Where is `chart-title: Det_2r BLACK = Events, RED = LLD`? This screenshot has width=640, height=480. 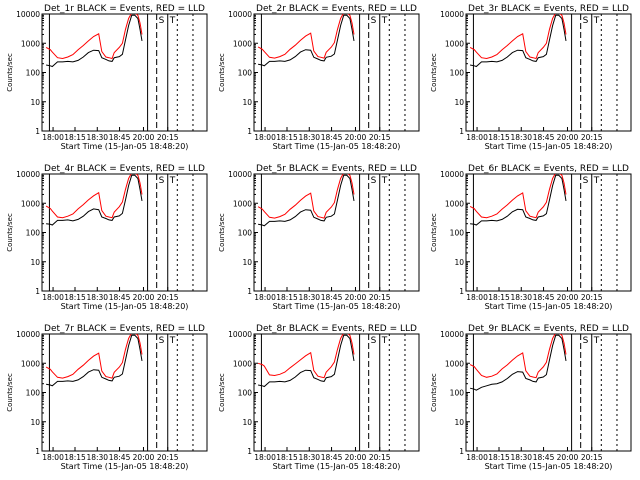 chart-title: Det_2r BLACK = Events, RED = LLD is located at coordinates (336, 9).